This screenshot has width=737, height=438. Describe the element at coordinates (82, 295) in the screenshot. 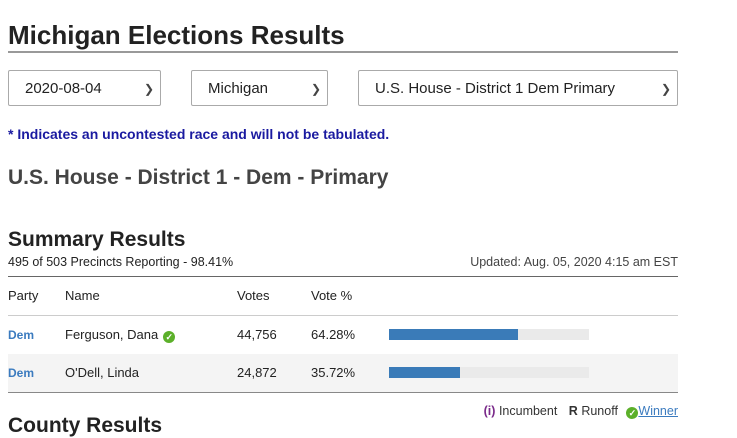

I see `header-name: Name` at that location.